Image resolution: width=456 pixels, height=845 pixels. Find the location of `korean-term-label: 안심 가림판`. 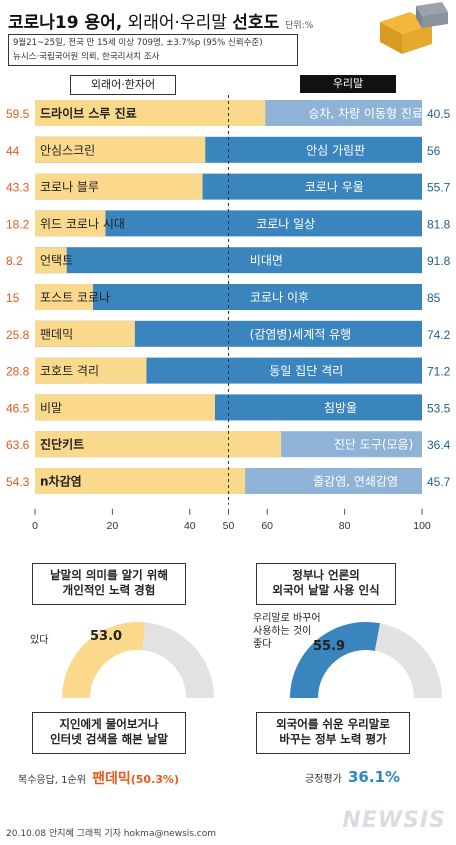

korean-term-label: 안심 가림판 is located at coordinates (335, 150).